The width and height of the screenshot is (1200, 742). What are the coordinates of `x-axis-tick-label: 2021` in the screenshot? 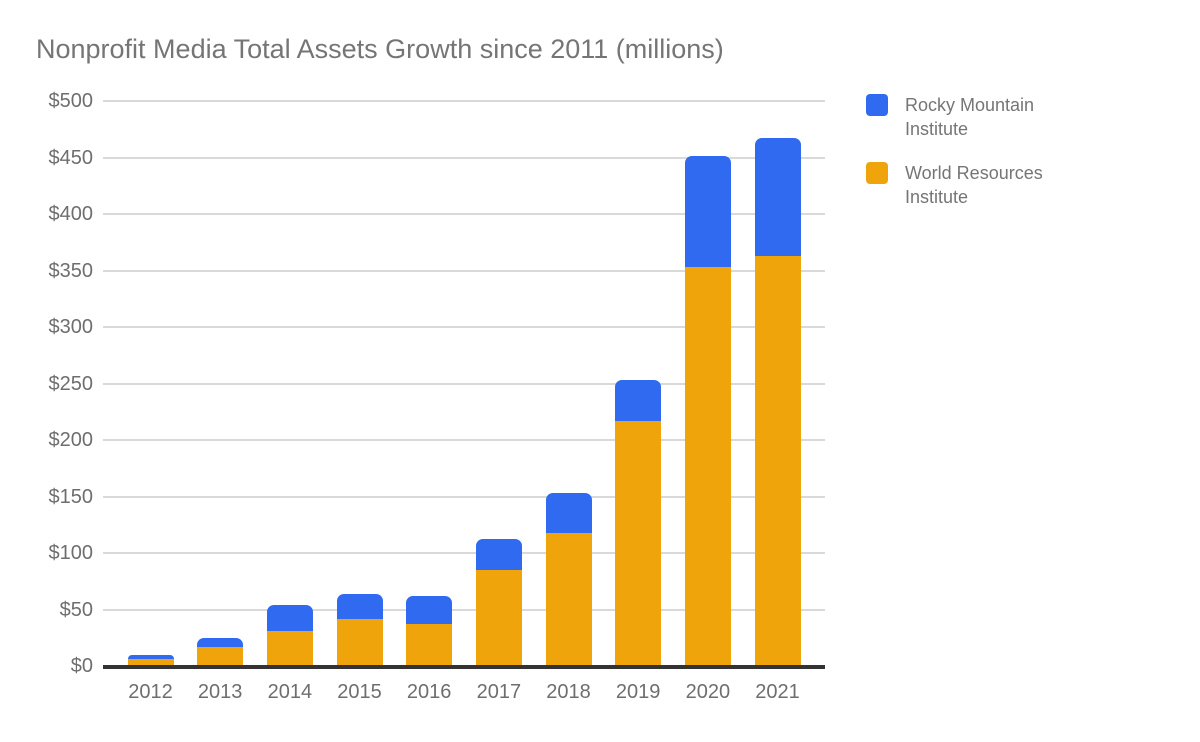 It's located at (777, 692).